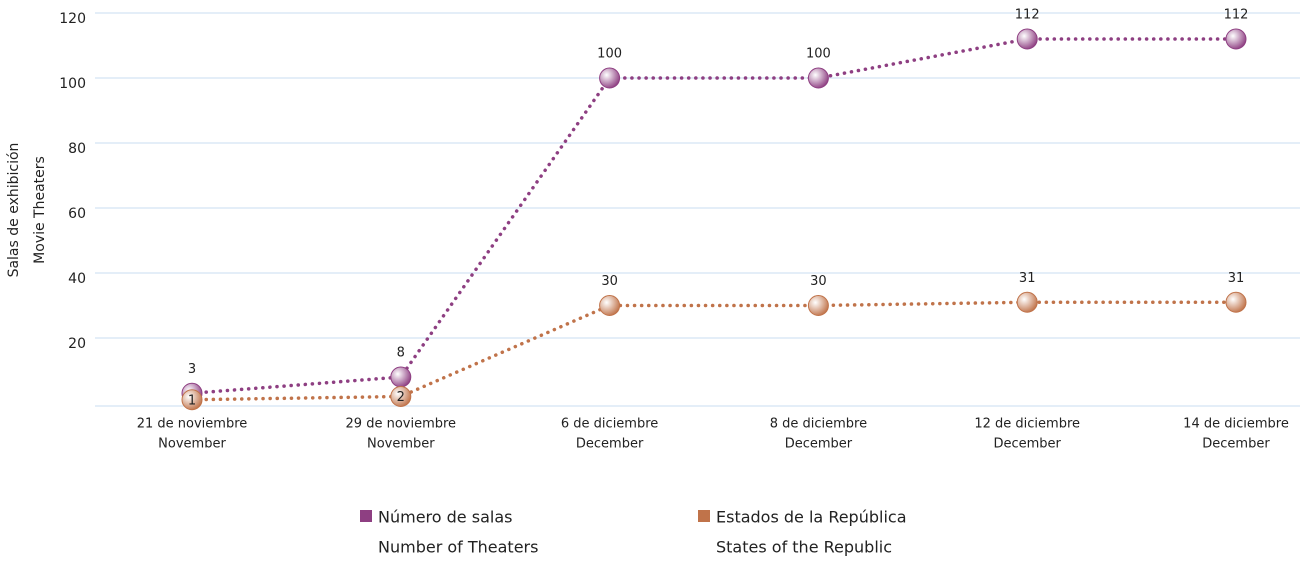 The width and height of the screenshot is (1315, 566). Describe the element at coordinates (804, 547) in the screenshot. I see `legend-label: States of the Republic` at that location.